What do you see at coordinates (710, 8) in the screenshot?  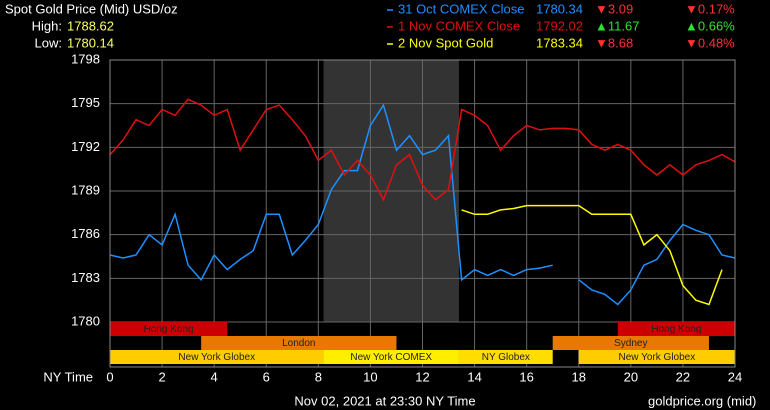 I see `legend-change-pct: ▼0.17%` at bounding box center [710, 8].